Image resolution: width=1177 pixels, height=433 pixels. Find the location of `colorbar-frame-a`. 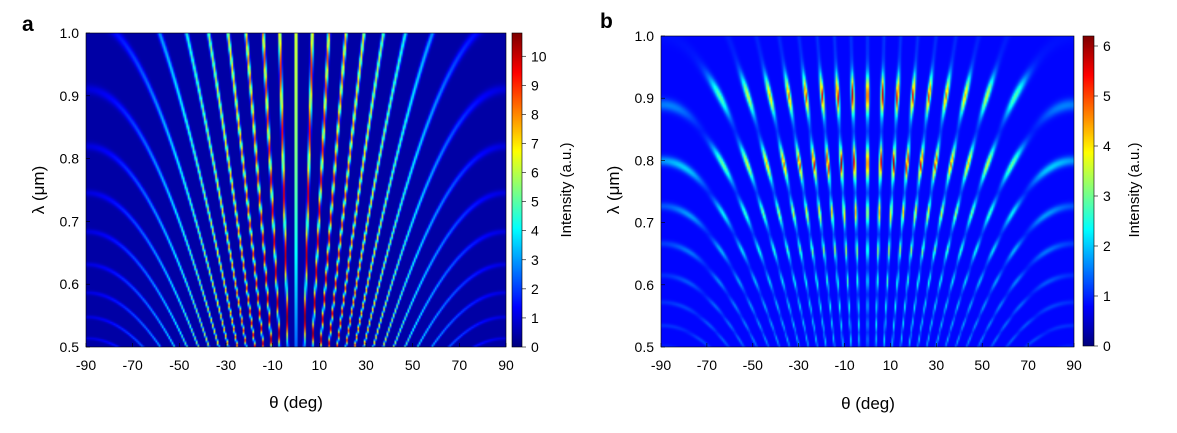

colorbar-frame-a is located at coordinates (517, 190).